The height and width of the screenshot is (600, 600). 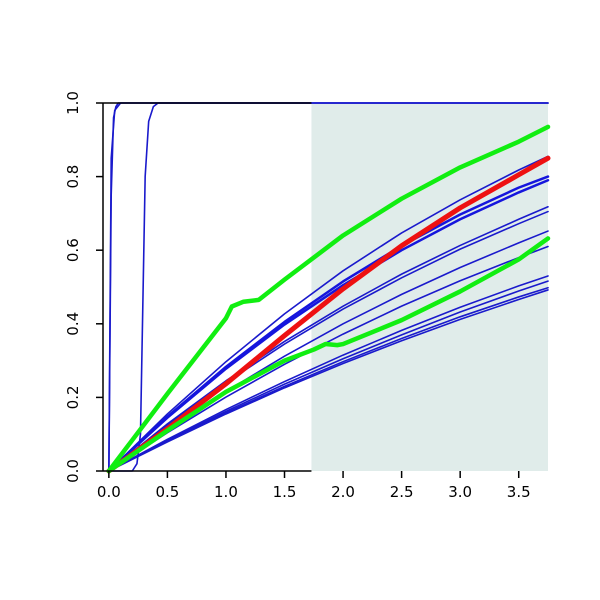 I want to click on y-tick-label: 0.2, so click(x=73, y=397).